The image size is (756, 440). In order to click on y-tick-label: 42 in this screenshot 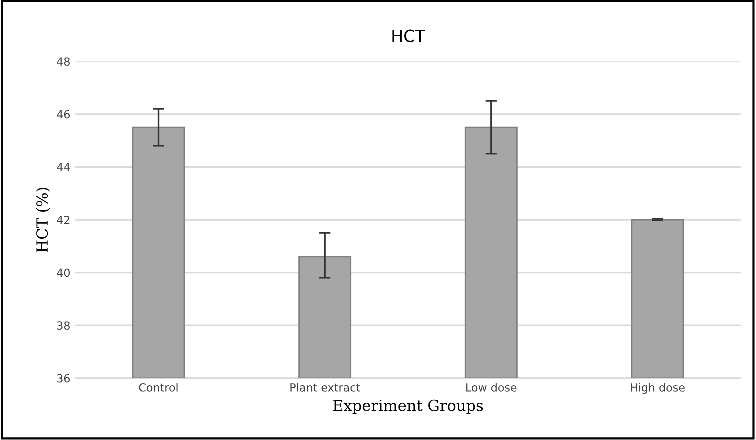, I will do `click(63, 220)`.